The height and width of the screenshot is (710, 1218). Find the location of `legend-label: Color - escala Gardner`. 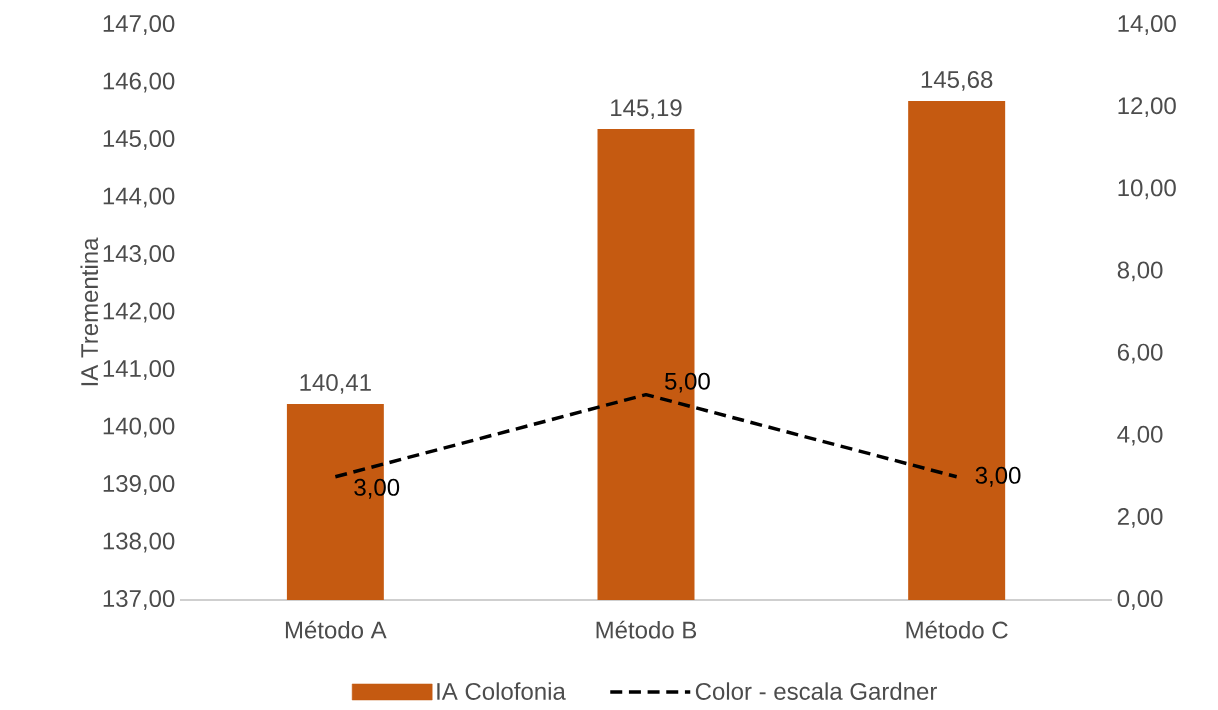

legend-label: Color - escala Gardner is located at coordinates (816, 691).